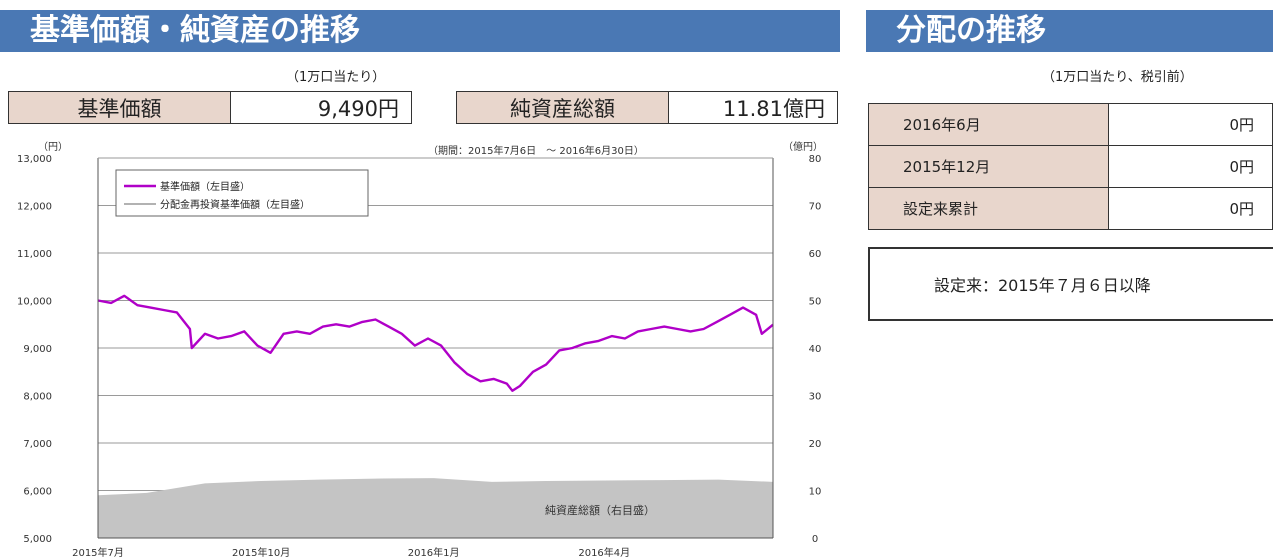 This screenshot has height=558, width=1273. What do you see at coordinates (434, 552) in the screenshot?
I see `x-tick-label: 2016年1月` at bounding box center [434, 552].